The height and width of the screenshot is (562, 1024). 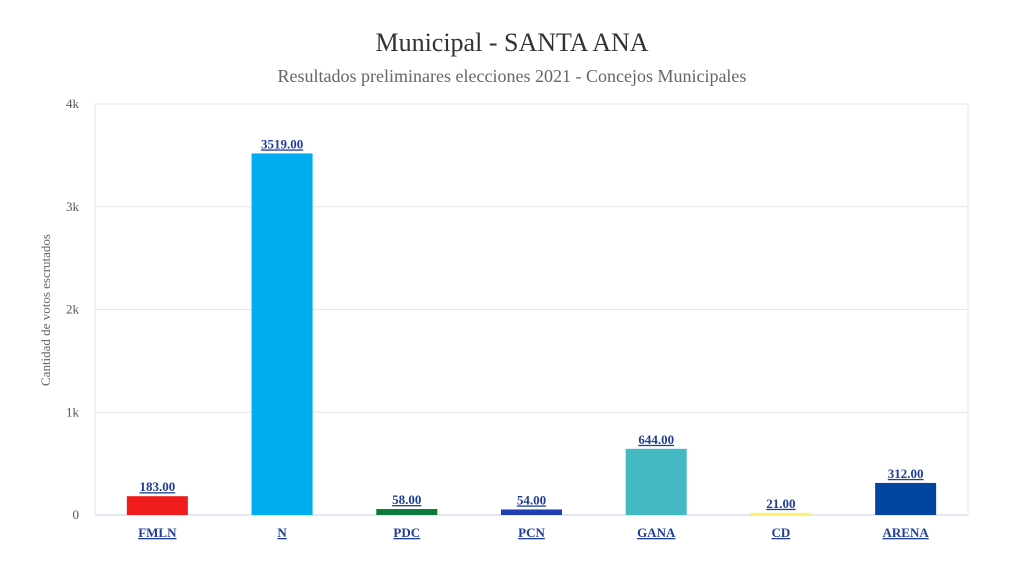 I want to click on y-axis-ticks: 0 1k 2k 3k 4k, so click(x=73, y=309).